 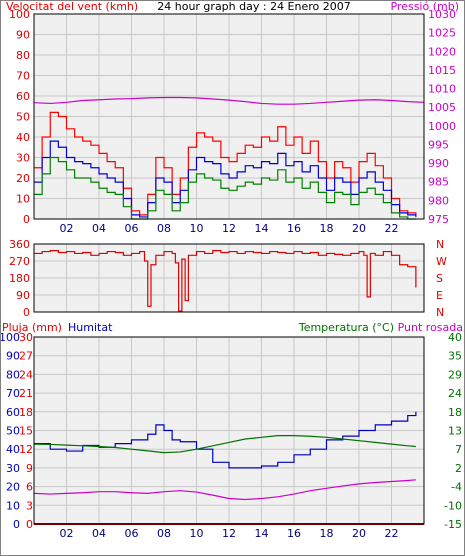 What do you see at coordinates (455, 393) in the screenshot?
I see `temperature-y-tick-7: 24` at bounding box center [455, 393].